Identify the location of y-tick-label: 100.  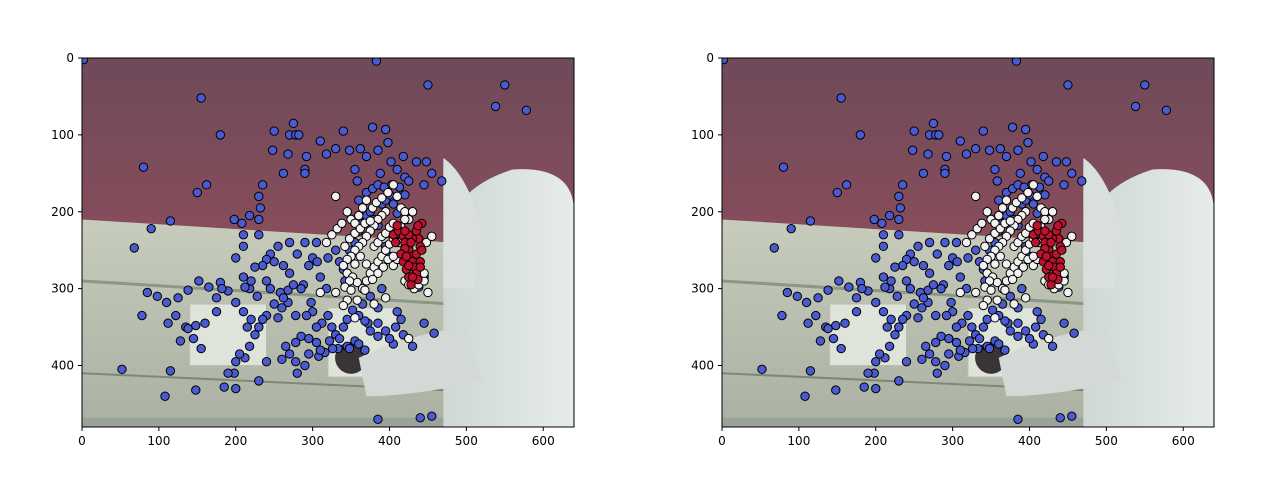
(702, 135).